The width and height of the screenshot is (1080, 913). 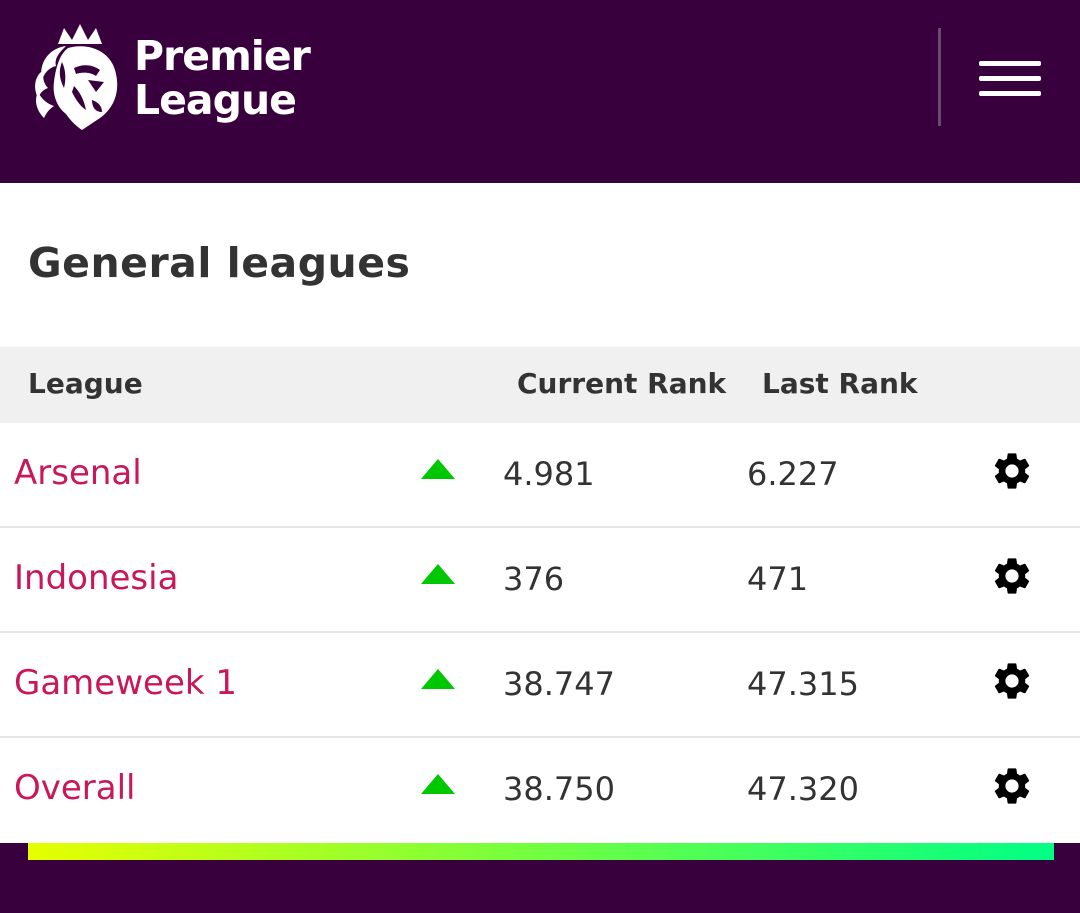 What do you see at coordinates (215, 99) in the screenshot?
I see `logo-line-2: League` at bounding box center [215, 99].